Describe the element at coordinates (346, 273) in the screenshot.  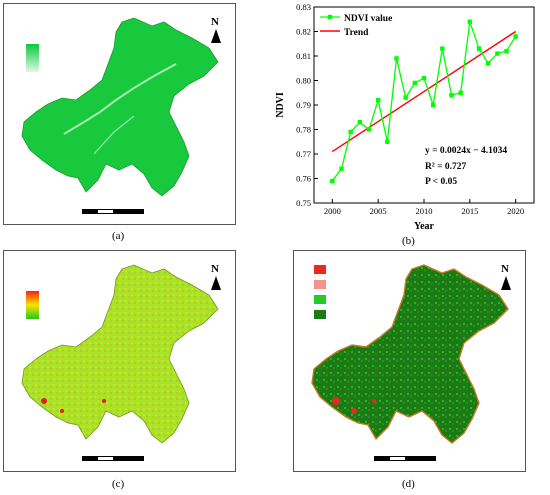
I see `class-label: Significant browning` at that location.